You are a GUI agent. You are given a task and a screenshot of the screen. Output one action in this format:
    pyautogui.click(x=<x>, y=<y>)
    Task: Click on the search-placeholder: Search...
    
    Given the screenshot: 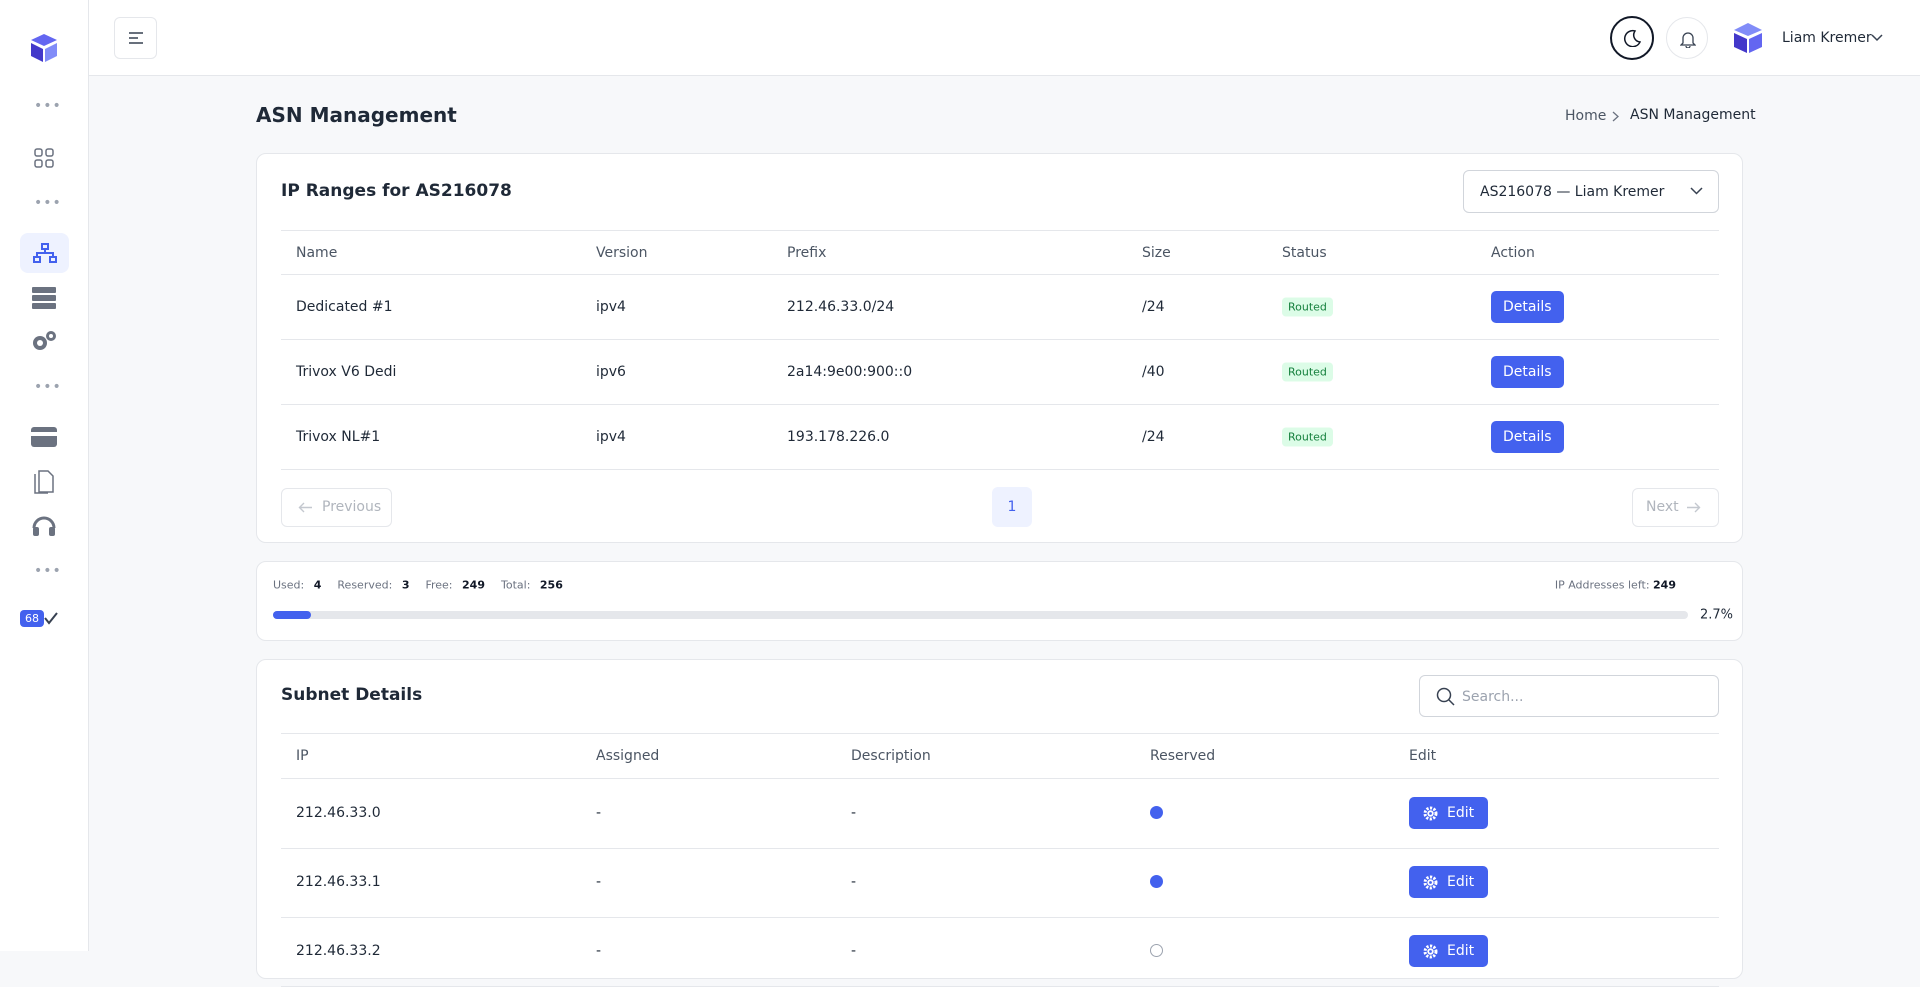 What is the action you would take?
    pyautogui.click(x=1493, y=697)
    